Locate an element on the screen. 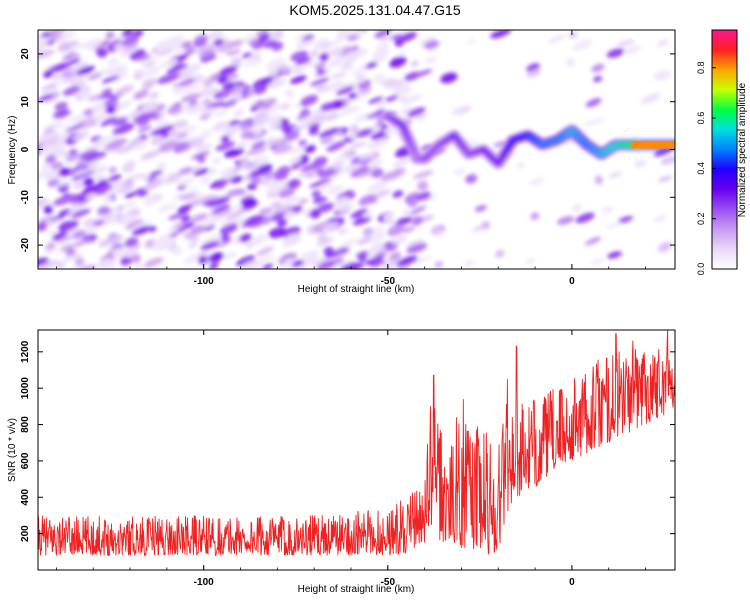 This screenshot has height=600, width=750. y-tick-label: 1200 is located at coordinates (25, 351).